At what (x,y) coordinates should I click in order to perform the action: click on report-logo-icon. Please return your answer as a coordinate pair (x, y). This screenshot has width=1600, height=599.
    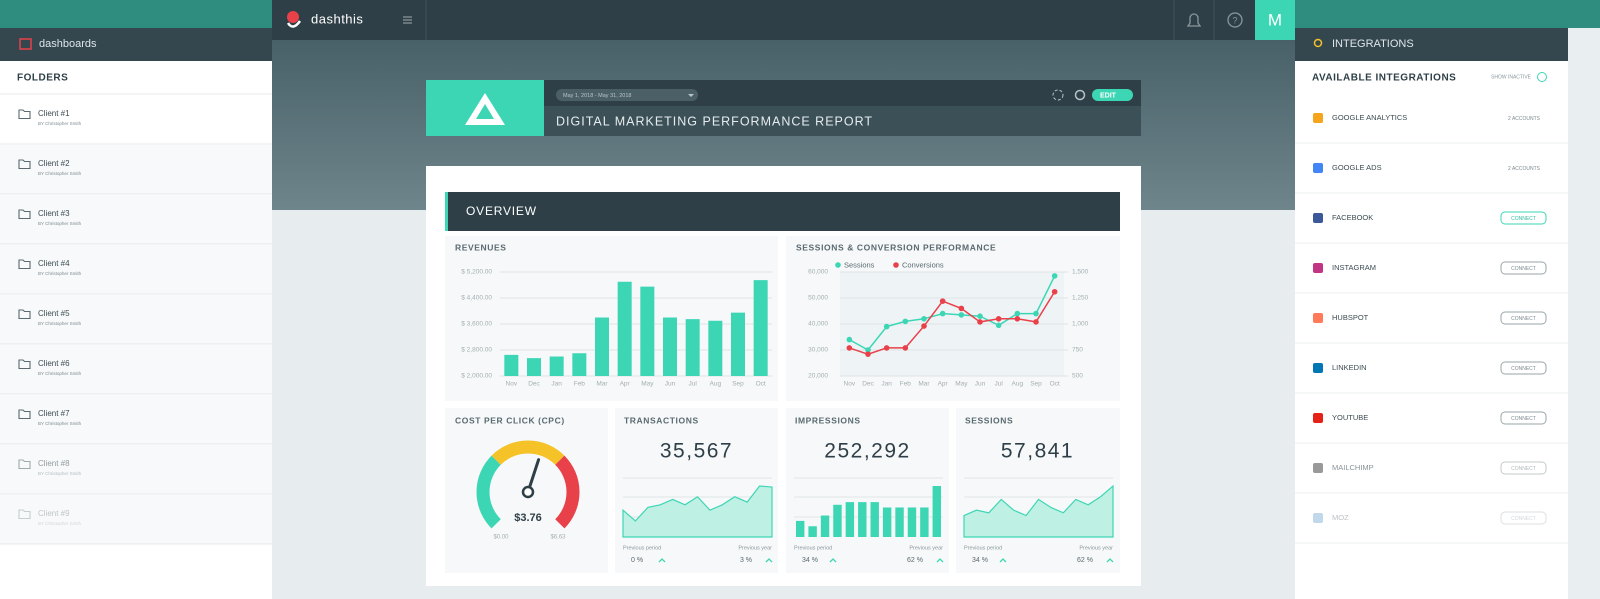
    Looking at the image, I should click on (485, 109).